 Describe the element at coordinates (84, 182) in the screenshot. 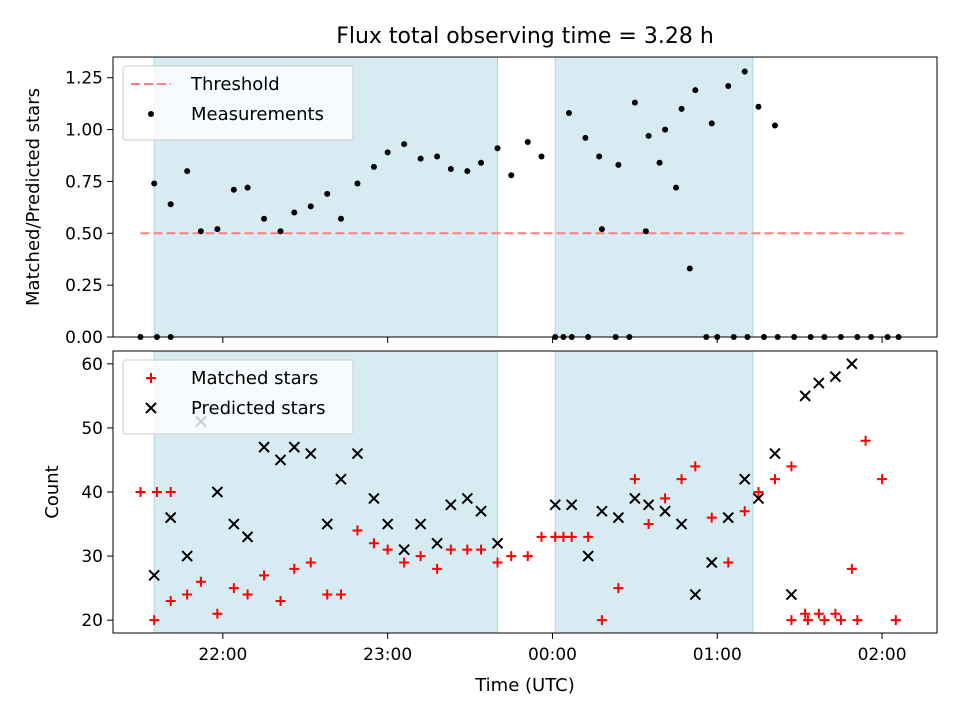

I see `y-tick-label: 0.75` at that location.